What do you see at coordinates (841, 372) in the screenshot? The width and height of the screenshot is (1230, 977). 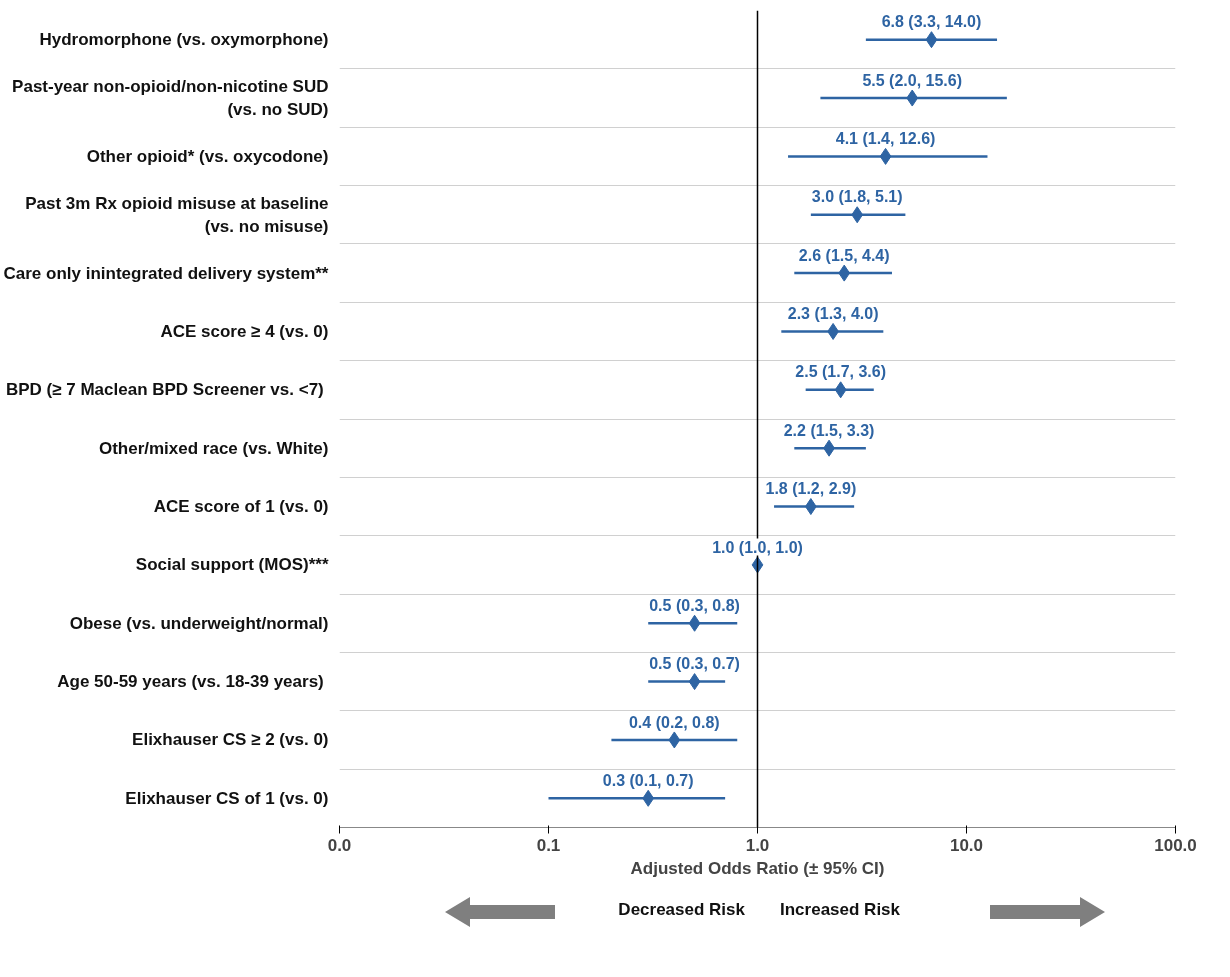 I see `data-label: 2.5 (1.7, 3.6)` at bounding box center [841, 372].